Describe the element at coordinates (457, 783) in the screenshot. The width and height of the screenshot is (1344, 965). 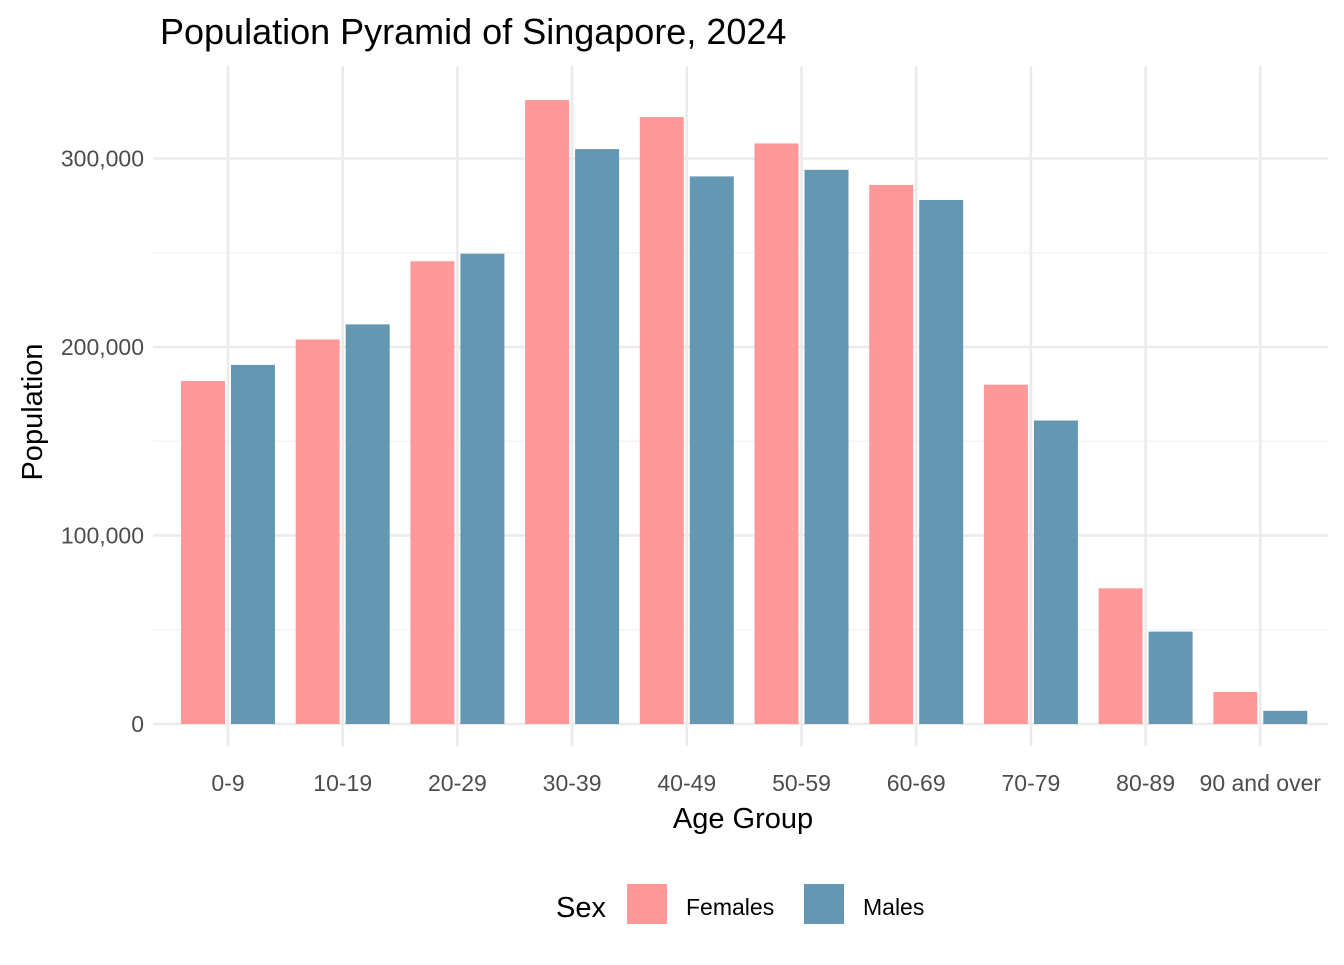
I see `x-tick-label: 20-29` at that location.